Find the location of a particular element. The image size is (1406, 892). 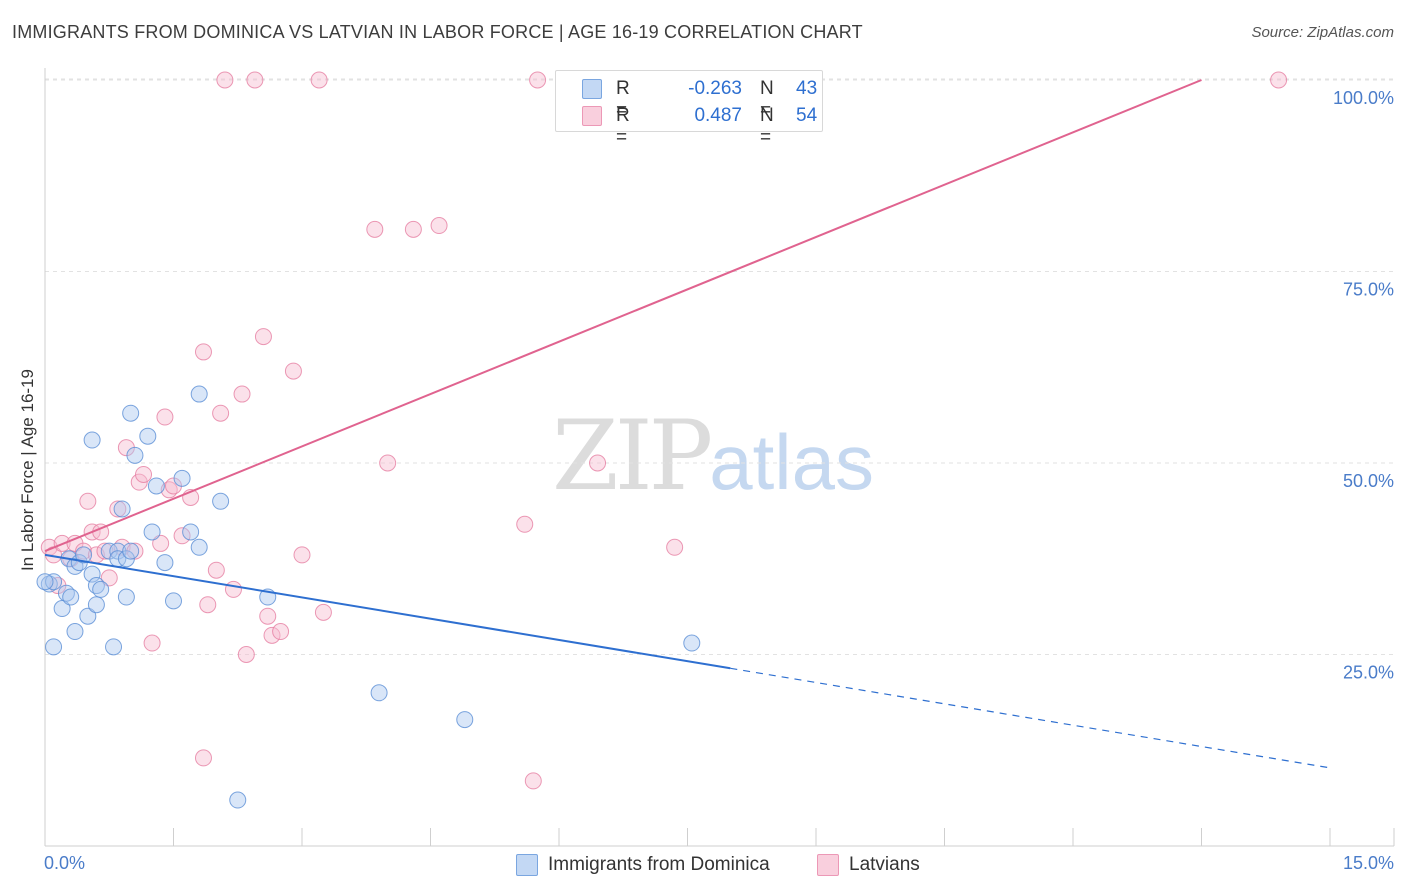

y-tick-label: 75.0% is located at coordinates (1368, 290).